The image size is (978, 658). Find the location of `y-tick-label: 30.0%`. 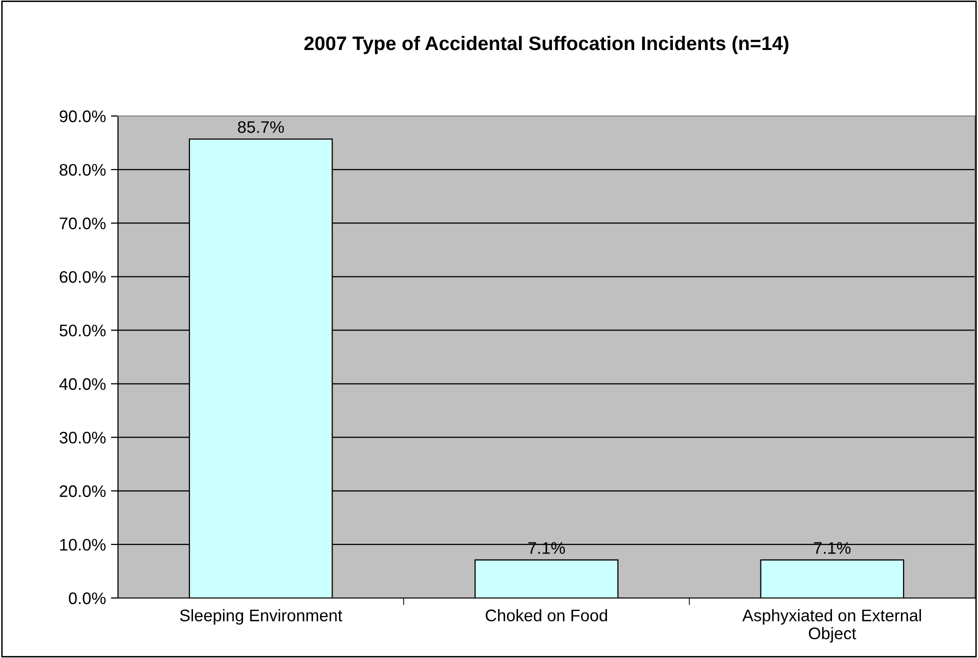

y-tick-label: 30.0% is located at coordinates (83, 438).